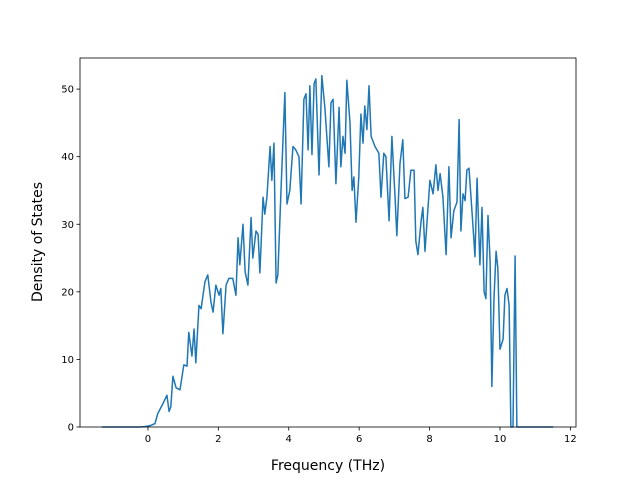  What do you see at coordinates (500, 439) in the screenshot?
I see `x-tick-label: 10` at bounding box center [500, 439].